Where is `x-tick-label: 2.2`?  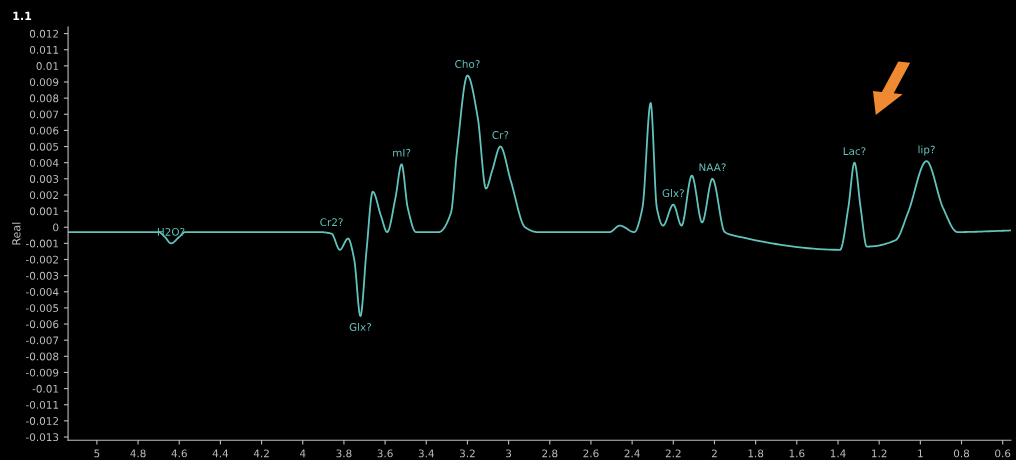
x-tick-label: 2.2 is located at coordinates (673, 453).